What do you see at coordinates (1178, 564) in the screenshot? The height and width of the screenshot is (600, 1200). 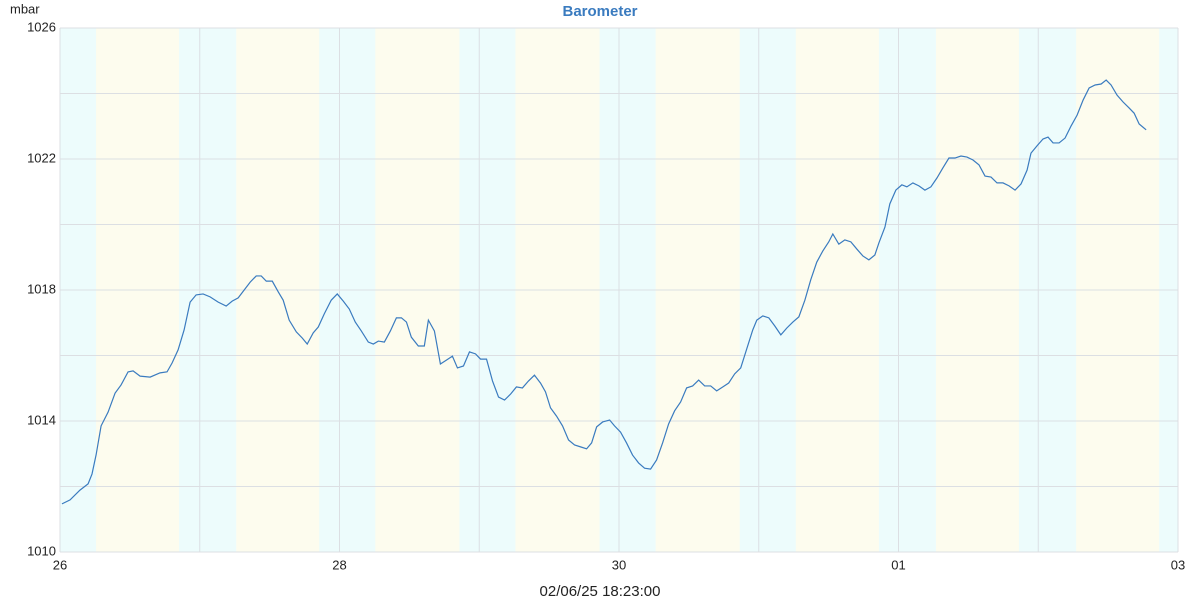 I see `x-tick-label: 03` at bounding box center [1178, 564].